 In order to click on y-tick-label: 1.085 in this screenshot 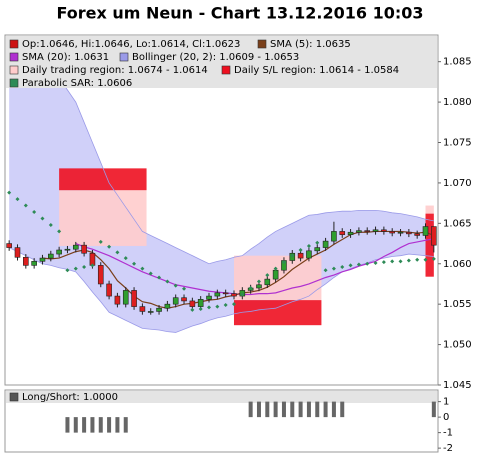, I will do `click(457, 62)`.